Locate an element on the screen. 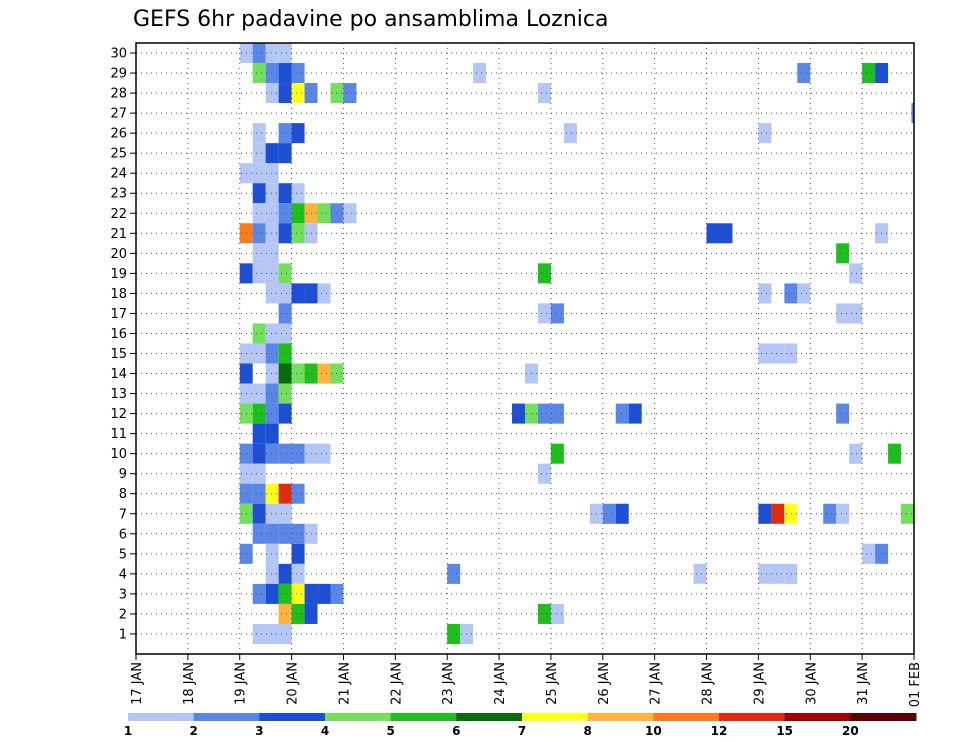 The height and width of the screenshot is (742, 960). y-tick-label: 21 is located at coordinates (118, 234).